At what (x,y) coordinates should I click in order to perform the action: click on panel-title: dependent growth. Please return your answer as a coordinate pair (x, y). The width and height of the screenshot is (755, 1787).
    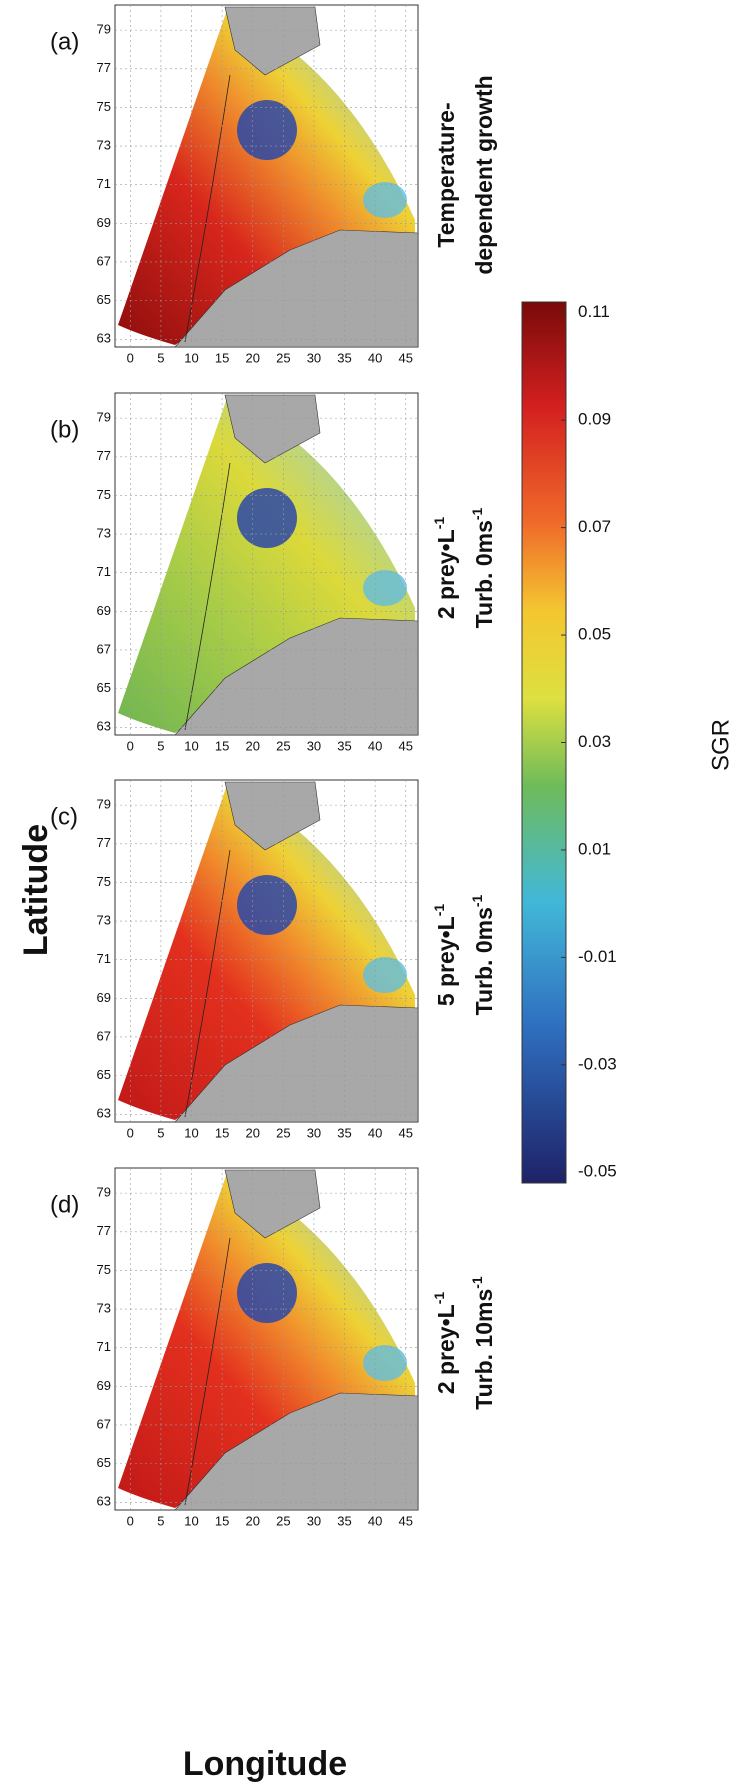
    Looking at the image, I should click on (484, 174).